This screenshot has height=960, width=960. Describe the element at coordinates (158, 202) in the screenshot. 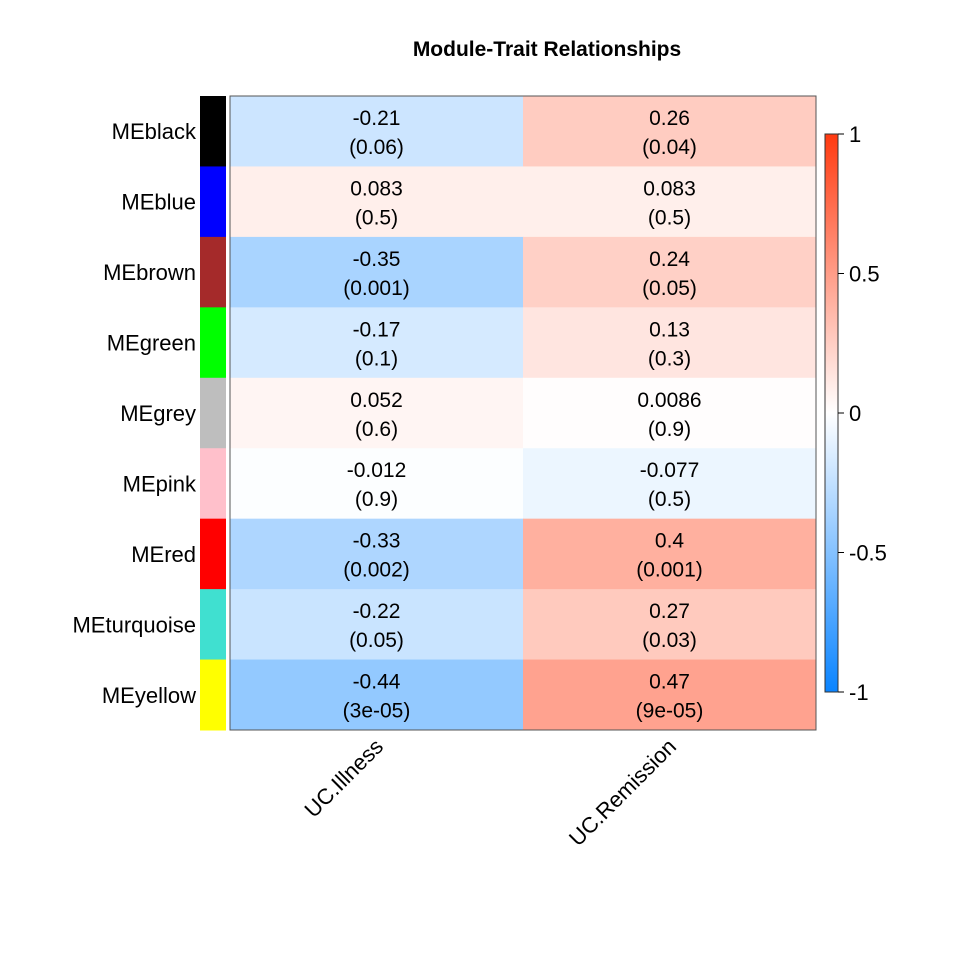

I see `row-label-meblue: MEblue` at that location.